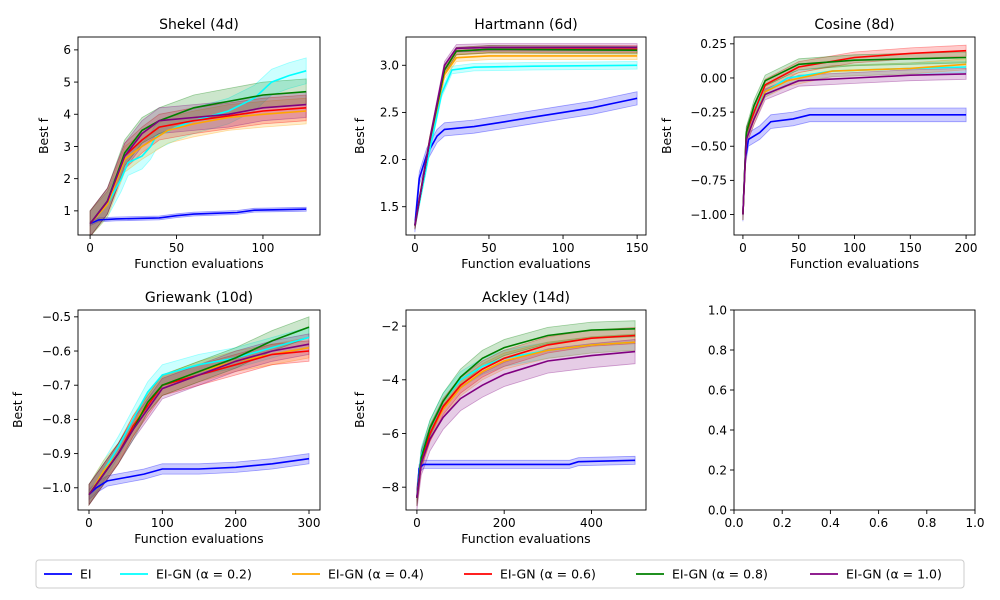 This screenshot has width=1000, height=600. What do you see at coordinates (67, 115) in the screenshot?
I see `y-tick-label: 4` at bounding box center [67, 115].